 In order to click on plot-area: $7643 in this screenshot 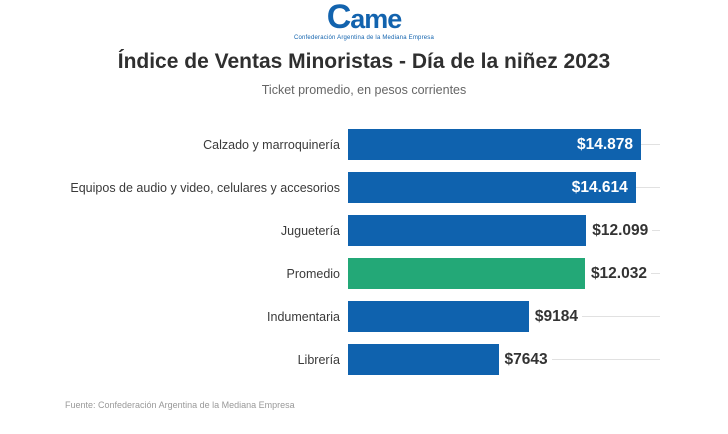, I will do `click(504, 359)`.